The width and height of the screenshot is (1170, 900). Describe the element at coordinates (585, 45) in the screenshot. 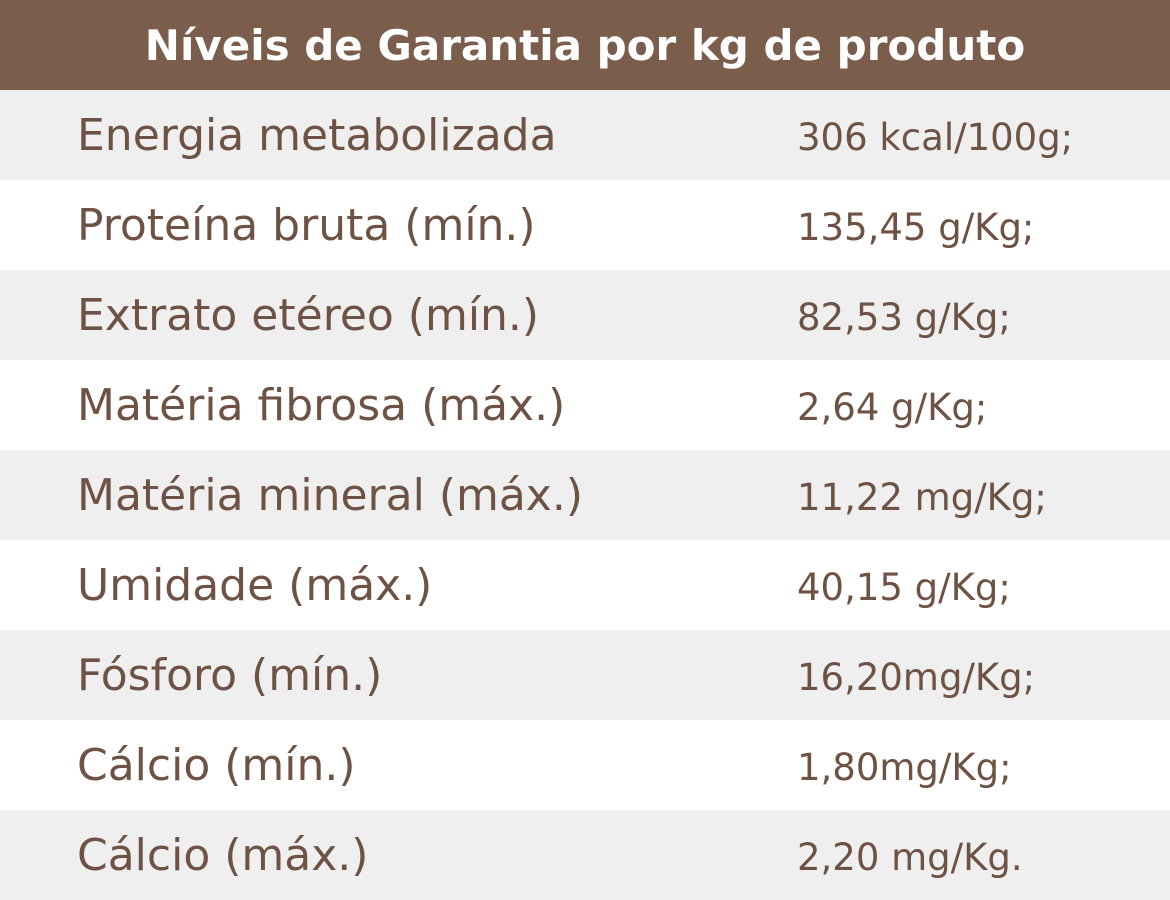

I see `table-header: Níveis de Garantia por kg de produto` at that location.